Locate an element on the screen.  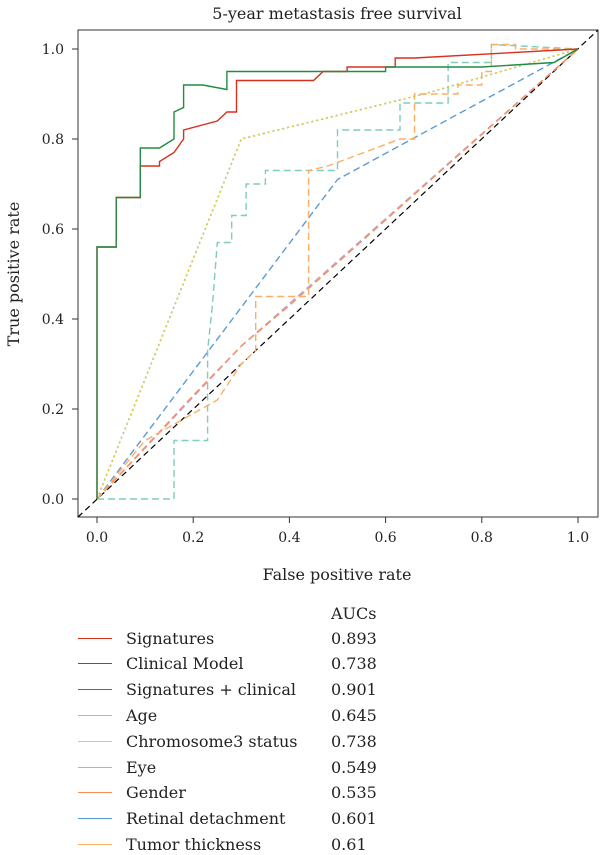
x-tick-label: 0.0 is located at coordinates (97, 538).